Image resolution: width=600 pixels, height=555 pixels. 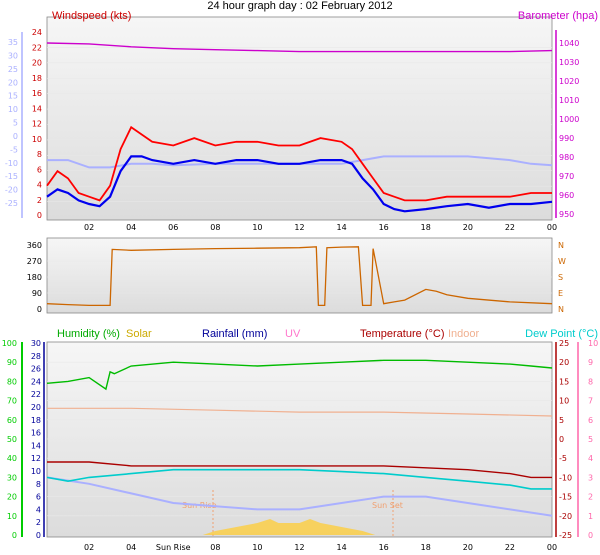 I want to click on rain-tick: 0, so click(x=38, y=535).